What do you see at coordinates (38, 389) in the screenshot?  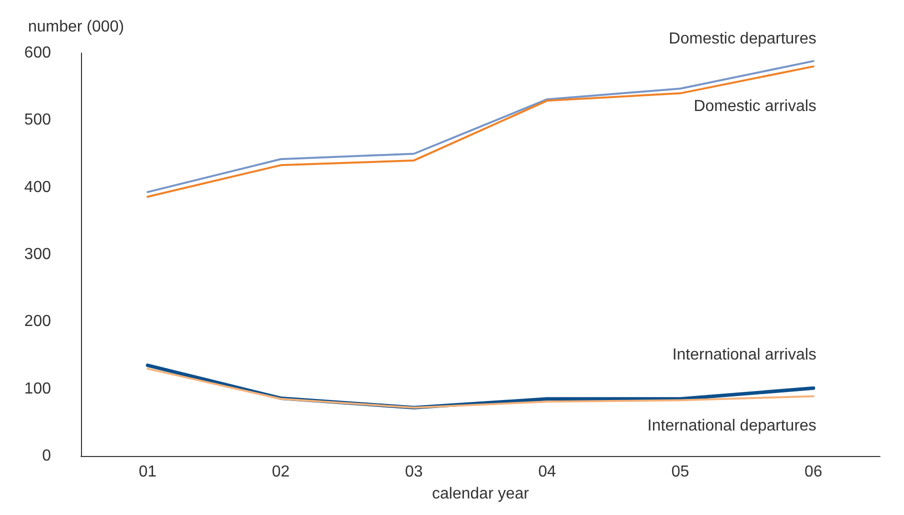 I see `y-tick-label: 100` at bounding box center [38, 389].